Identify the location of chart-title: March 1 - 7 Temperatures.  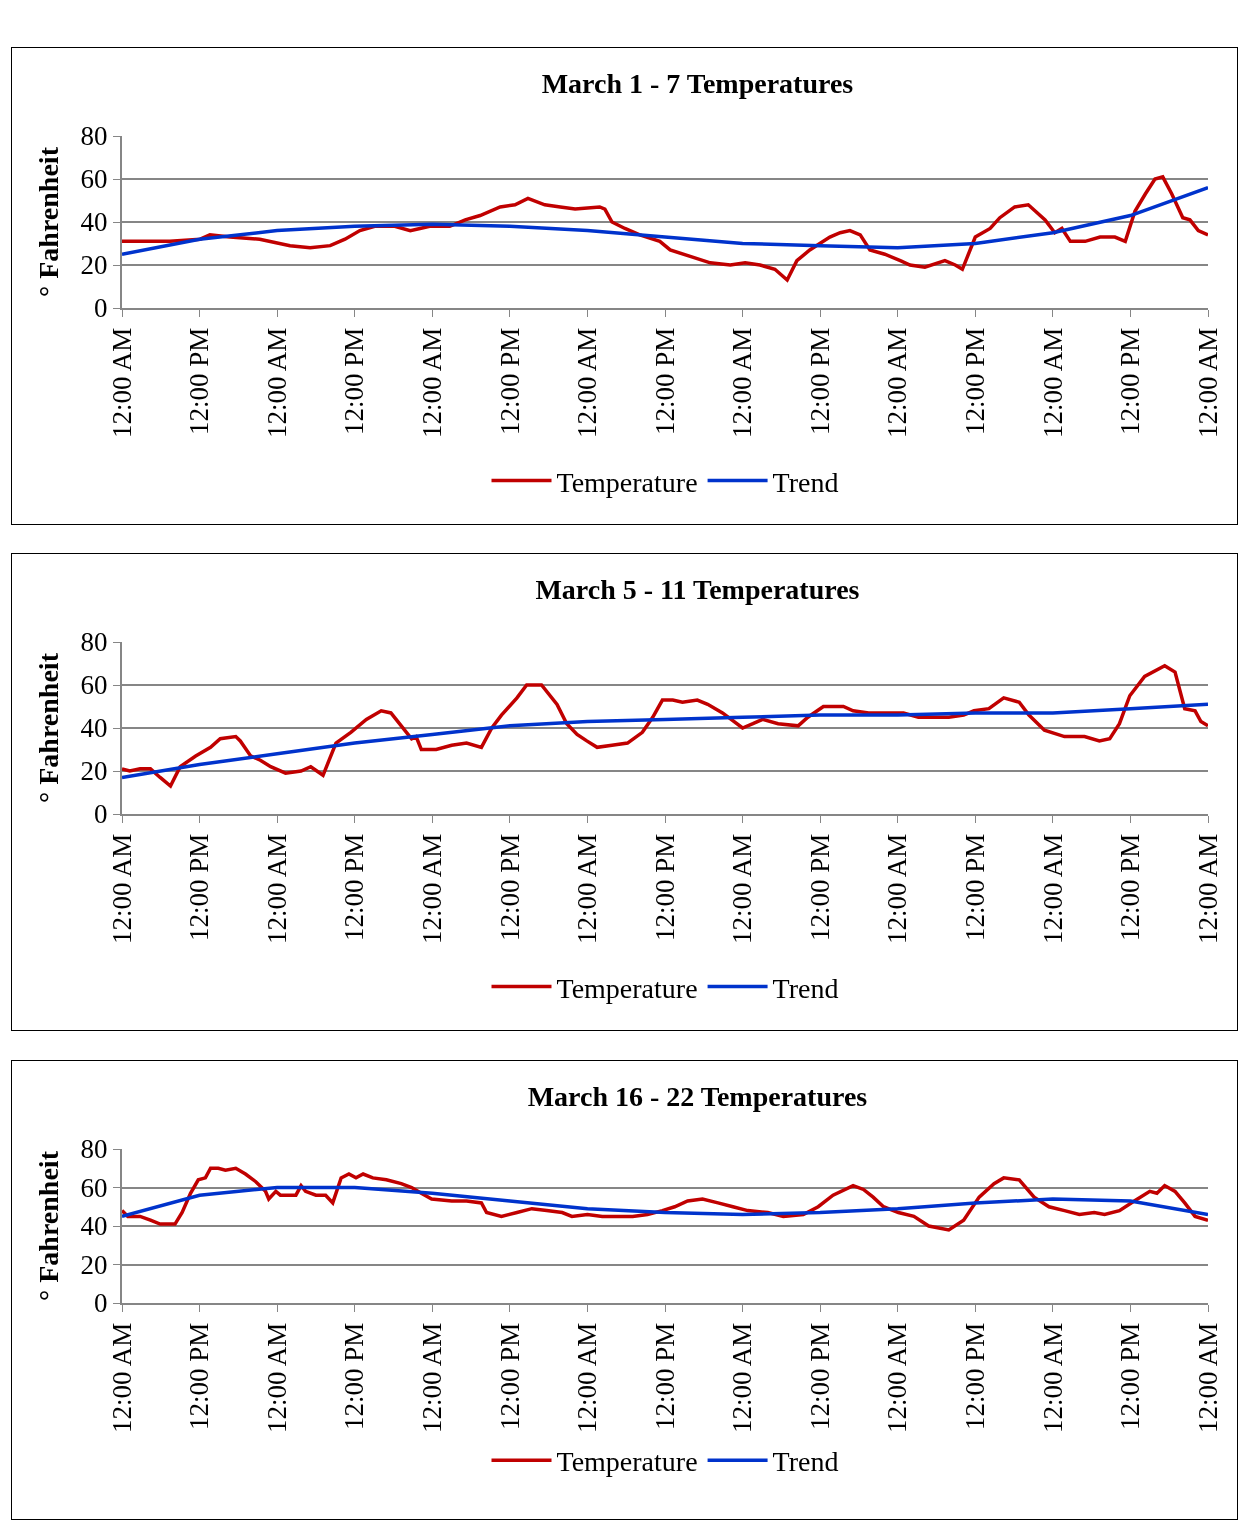
(697, 83).